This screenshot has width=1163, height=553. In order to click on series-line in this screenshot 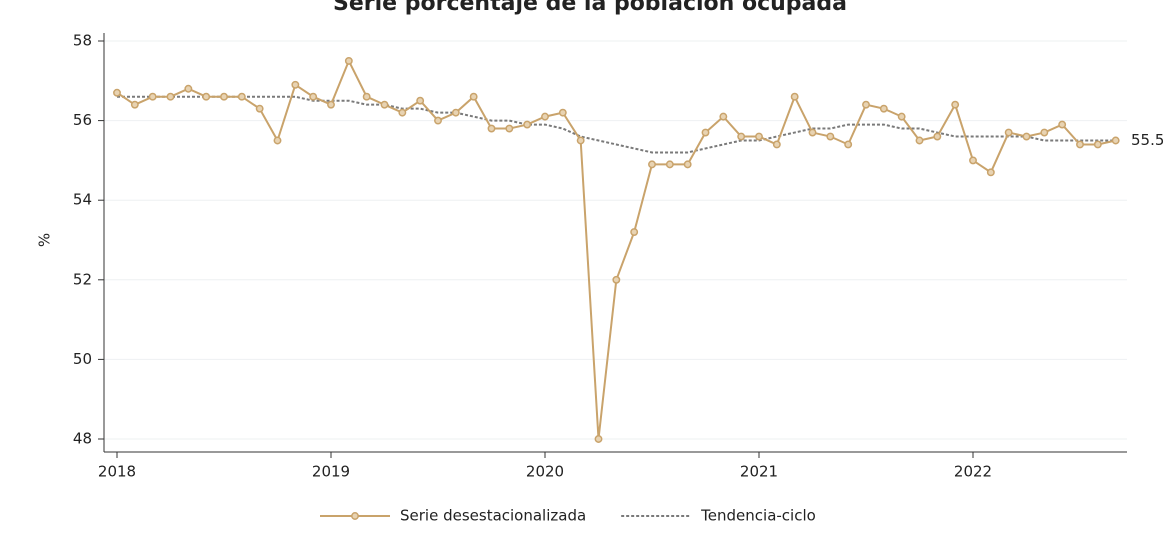, I will do `click(616, 124)`.